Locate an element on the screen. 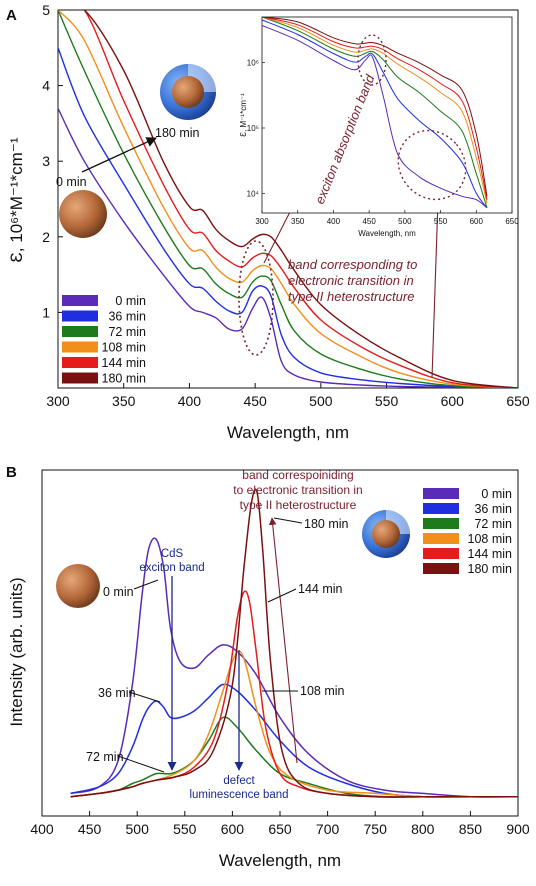 This screenshot has width=536, height=886. b-x-tick-label: 500 is located at coordinates (138, 829).